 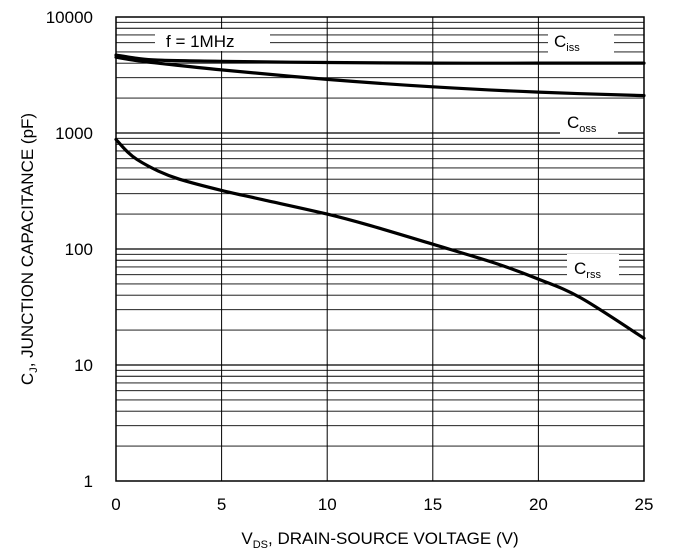 I want to click on label-box-ciss, so click(x=581, y=41).